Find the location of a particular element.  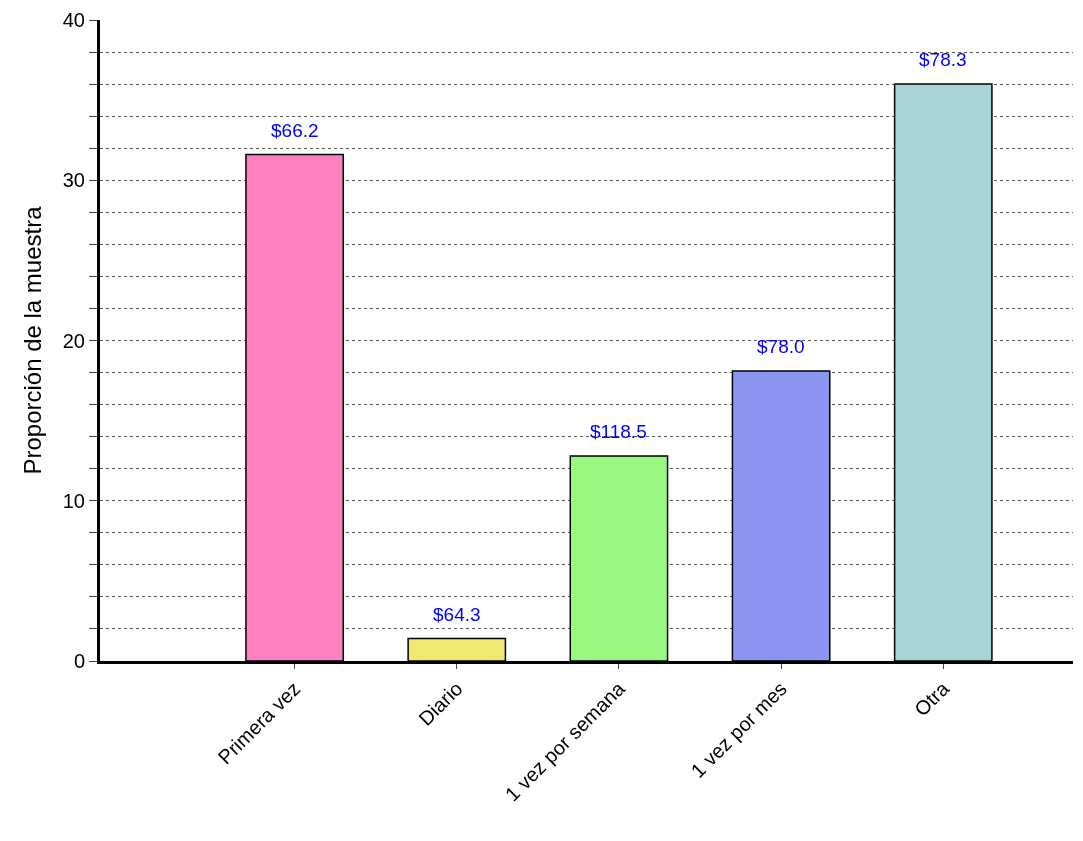

y-axis-title: Proporción de la muestra is located at coordinates (32, 340).